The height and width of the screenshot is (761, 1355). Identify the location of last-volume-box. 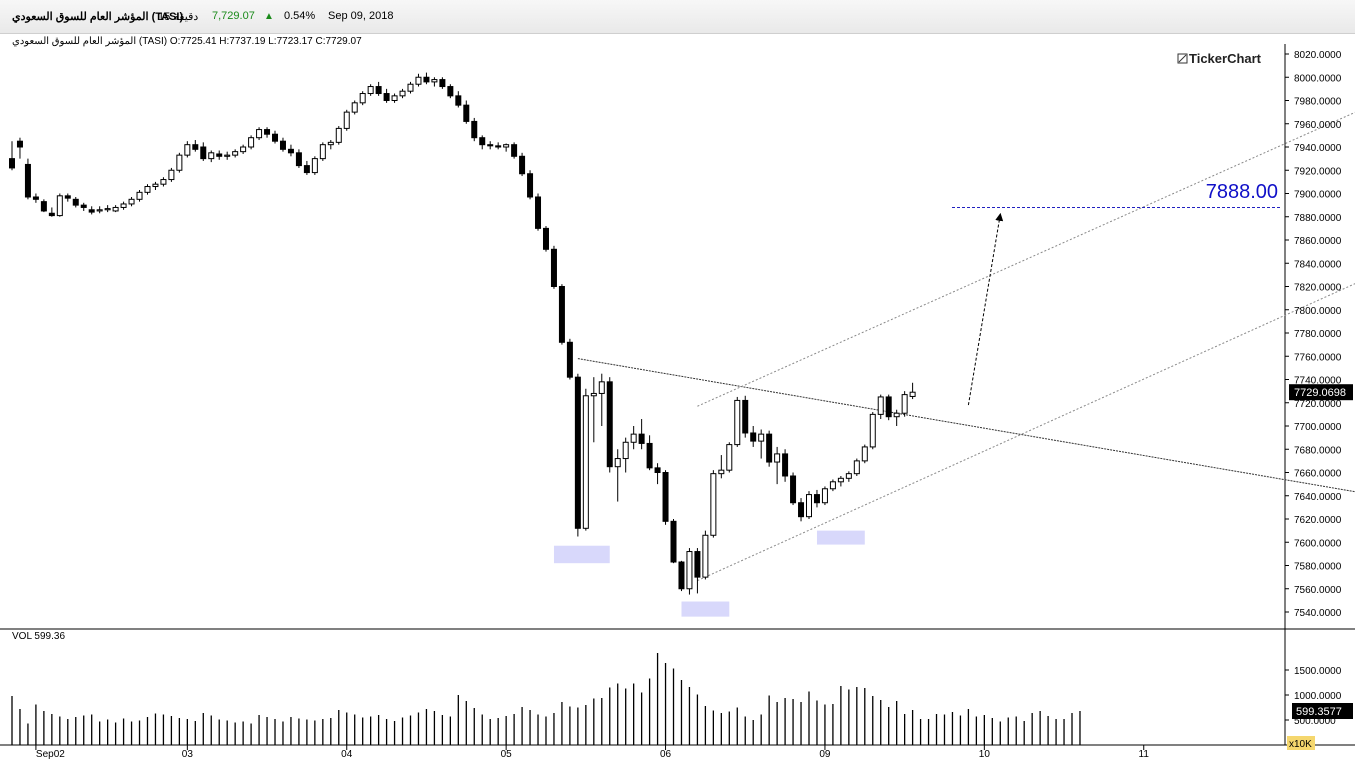
(1322, 711).